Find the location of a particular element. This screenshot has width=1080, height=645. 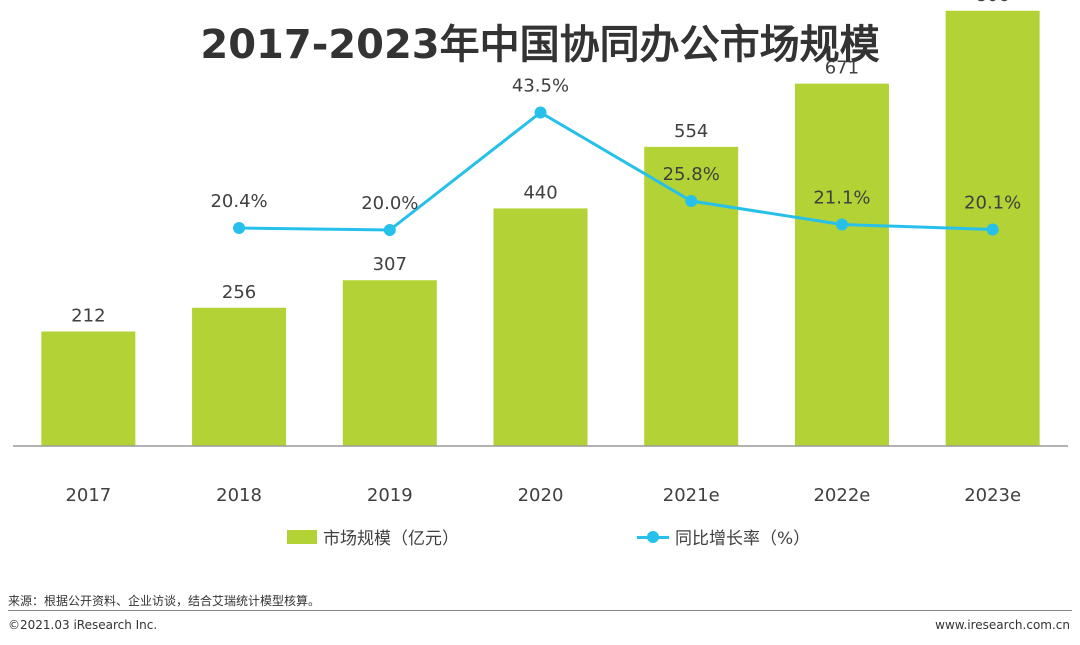

bar-2018 is located at coordinates (239, 376).